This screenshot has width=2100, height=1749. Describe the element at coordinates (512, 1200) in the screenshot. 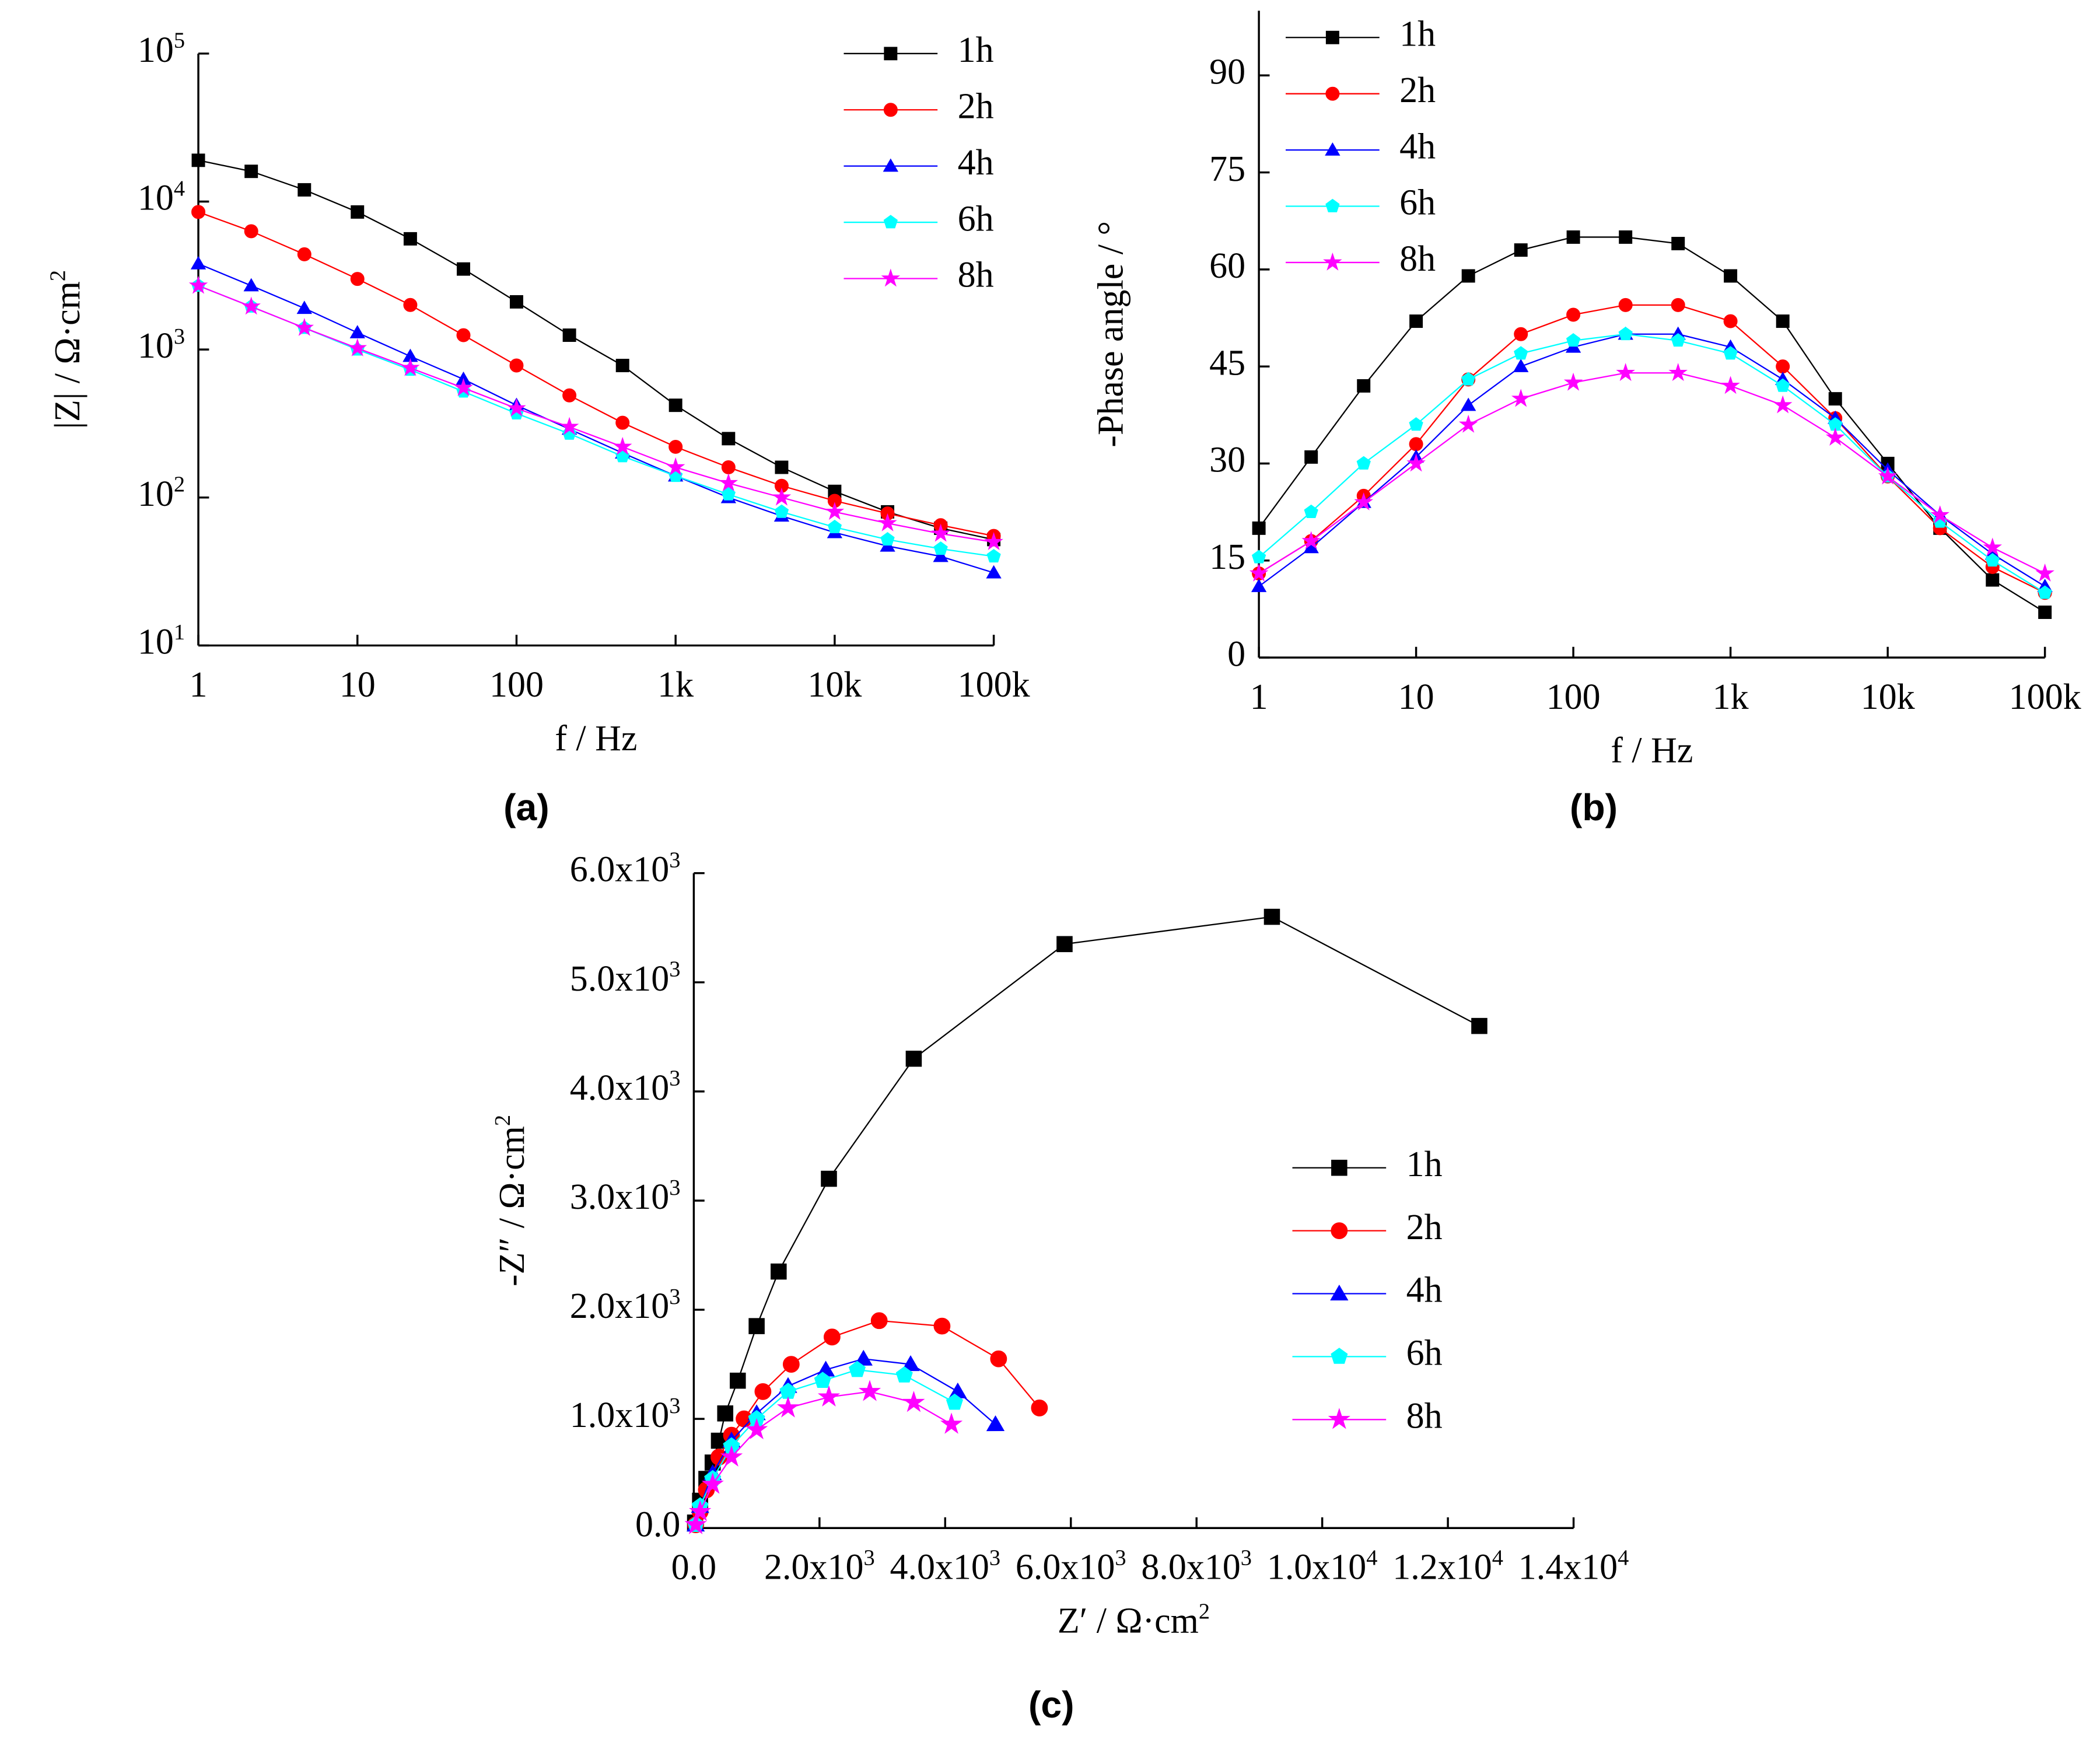

I see `y-axis-label: -Z″ / Ω·cm2` at that location.